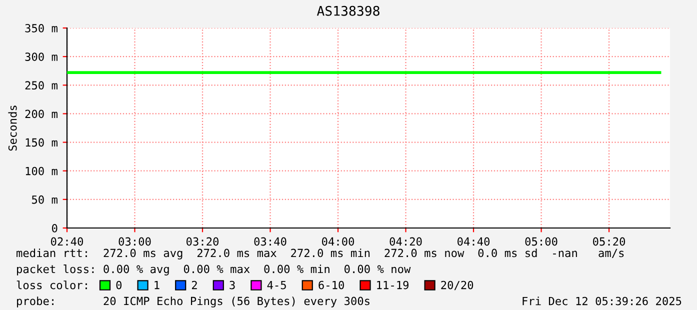 Image resolution: width=697 pixels, height=310 pixels. Describe the element at coordinates (392, 285) in the screenshot. I see `legend-label: 11-19` at that location.